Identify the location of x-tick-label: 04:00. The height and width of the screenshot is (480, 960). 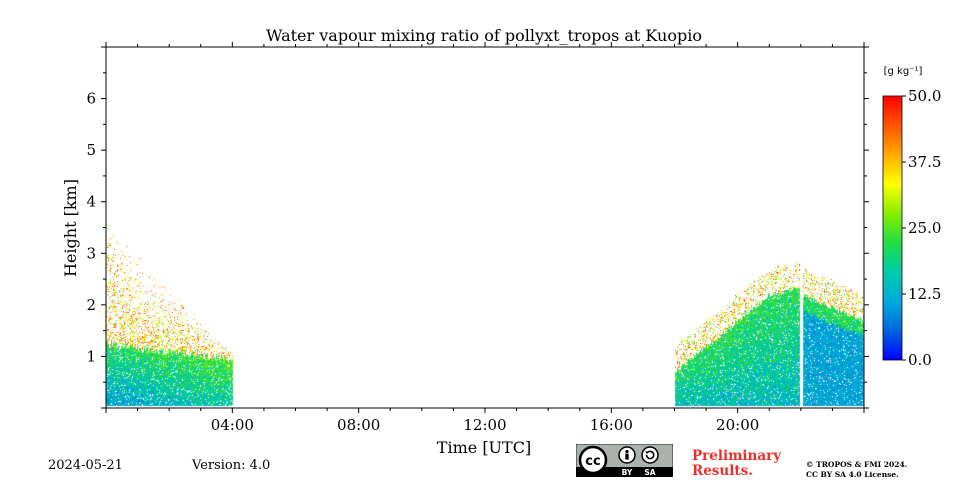
(232, 425).